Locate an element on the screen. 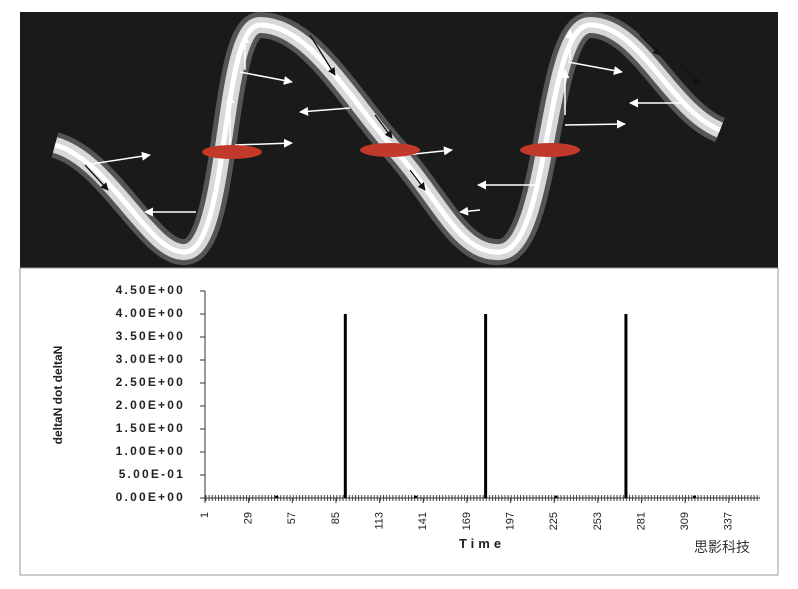  x-tick-label: 281 is located at coordinates (641, 521).